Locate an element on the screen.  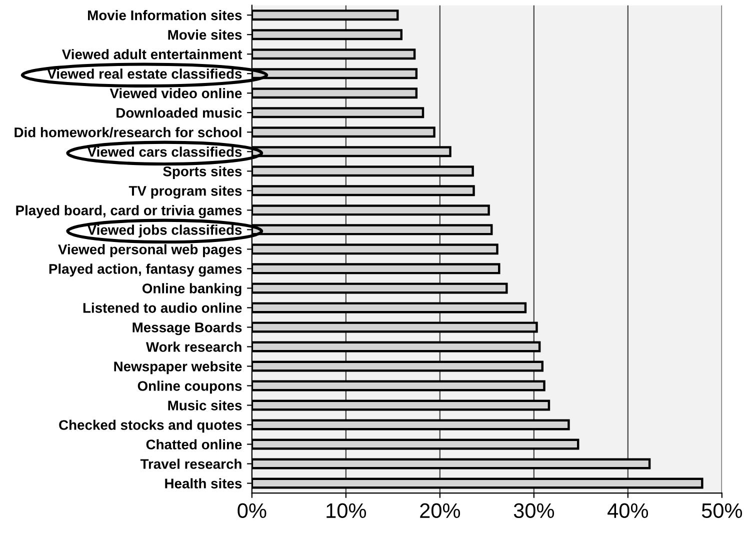
y-tick-label: Sports sites is located at coordinates (202, 173).